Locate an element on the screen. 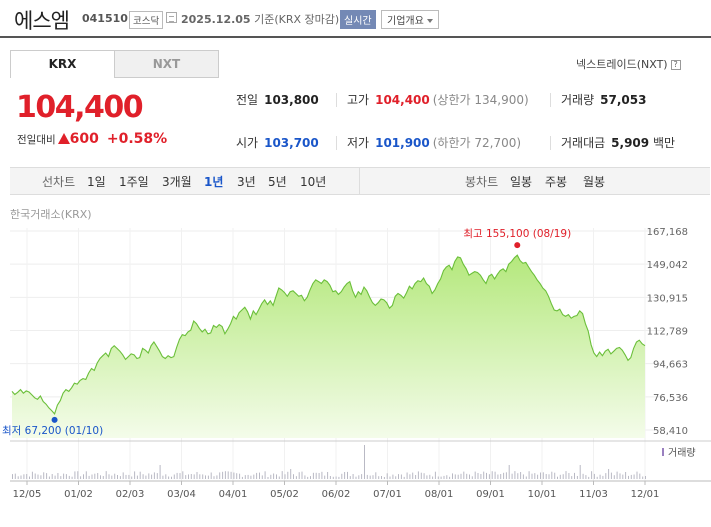  stat-high: 고가 104,400 (상한가 134,900) is located at coordinates (438, 99).